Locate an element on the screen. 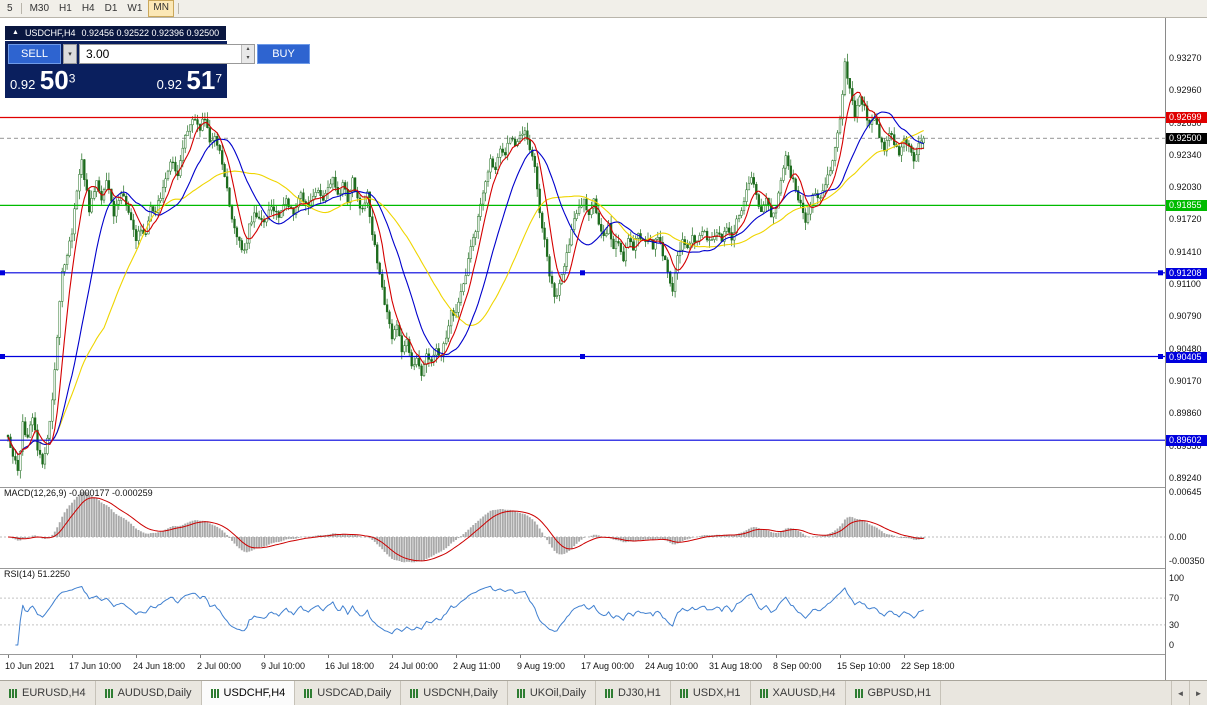 This screenshot has height=705, width=1207. current-price-badge: 0.92500 is located at coordinates (1186, 138).